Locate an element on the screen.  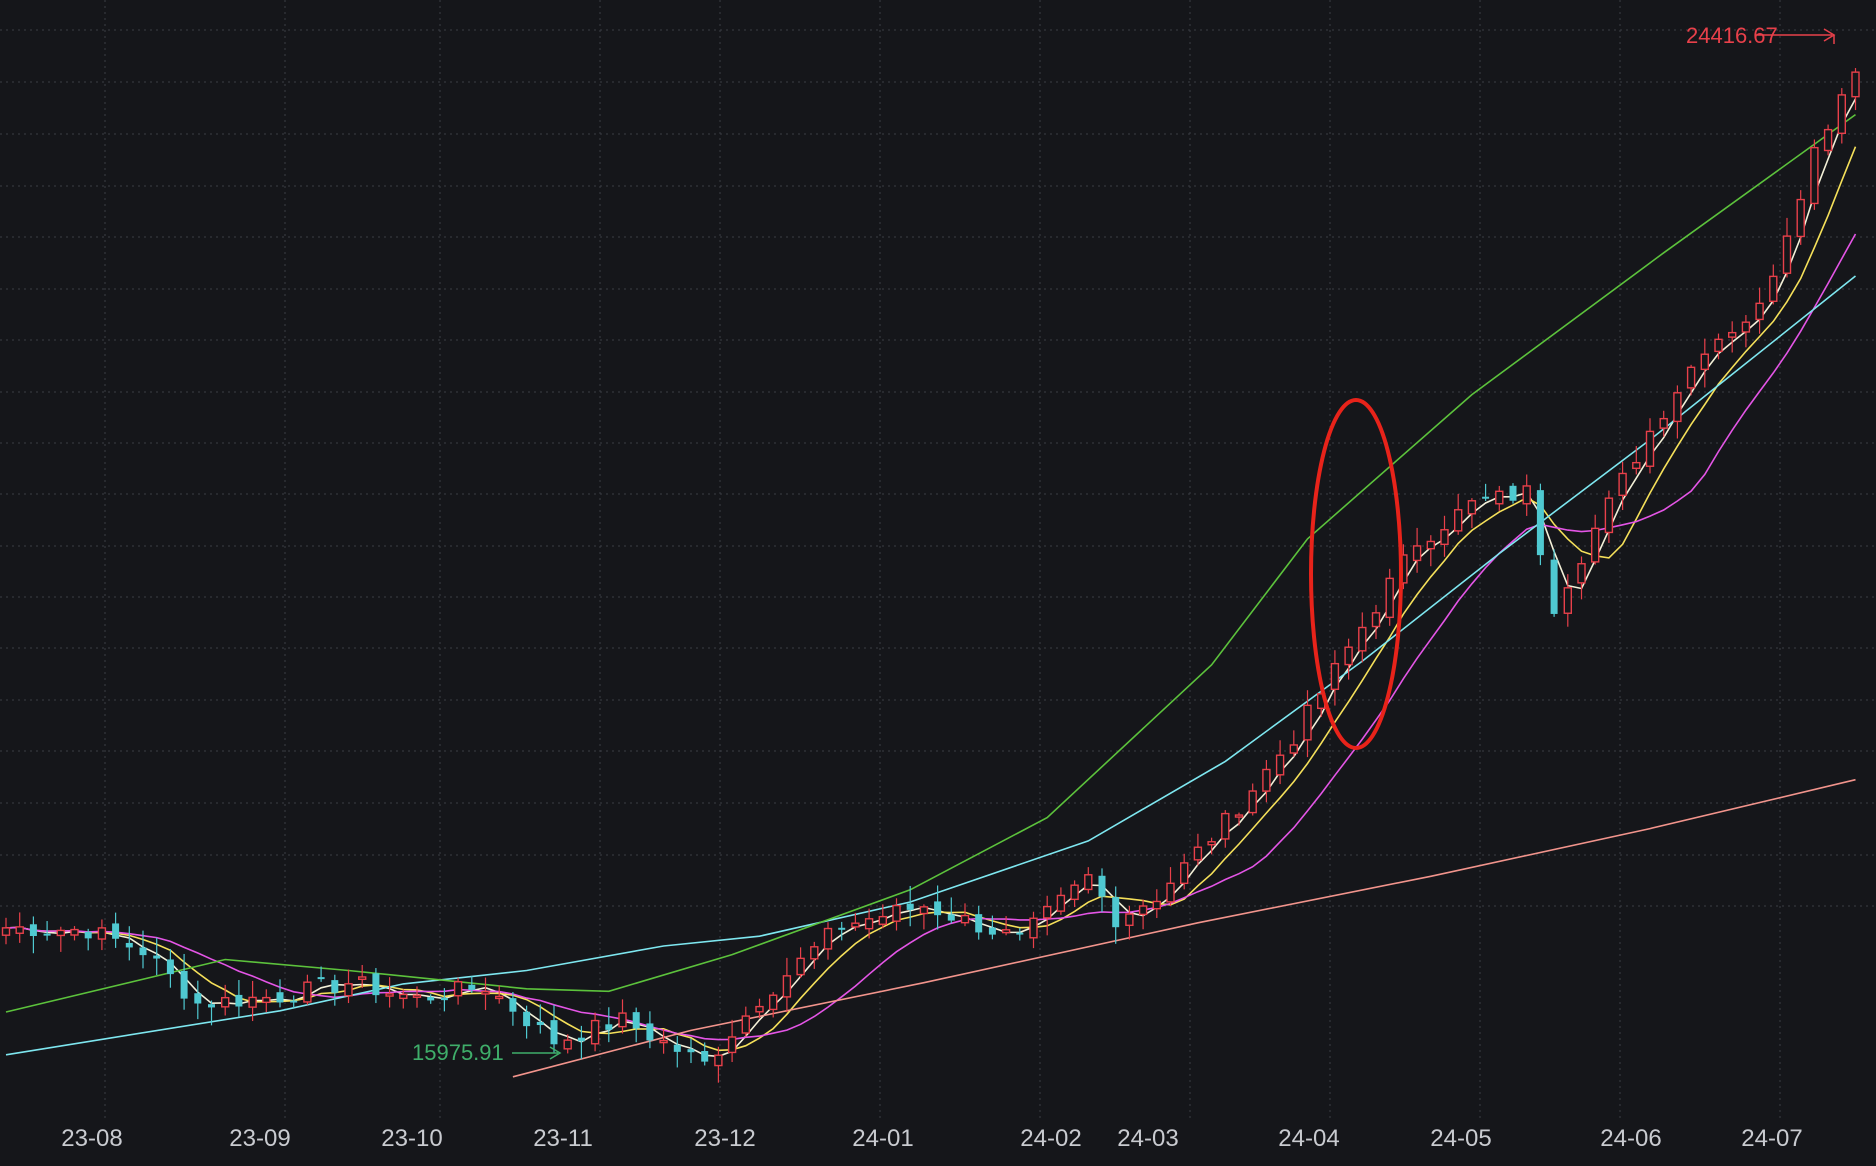
low-arrow-head is located at coordinates (555, 1053).